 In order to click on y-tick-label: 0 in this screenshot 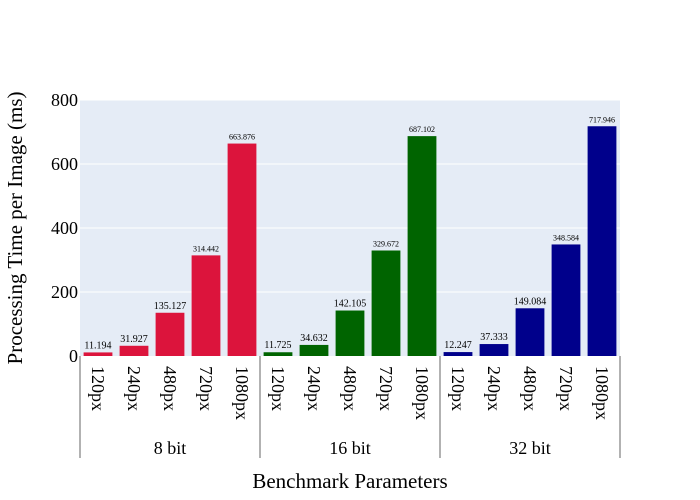, I will do `click(73, 356)`.